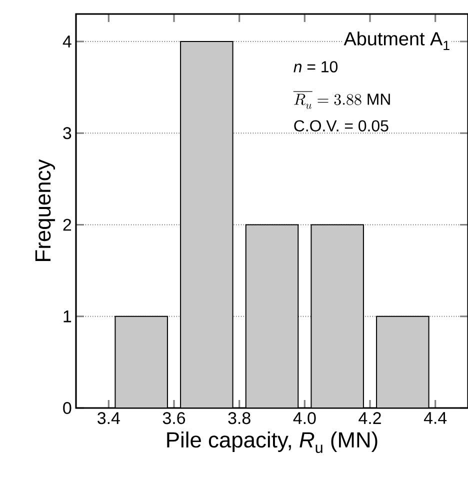 The image size is (468, 497). I want to click on y-tick-label: 3, so click(67, 133).